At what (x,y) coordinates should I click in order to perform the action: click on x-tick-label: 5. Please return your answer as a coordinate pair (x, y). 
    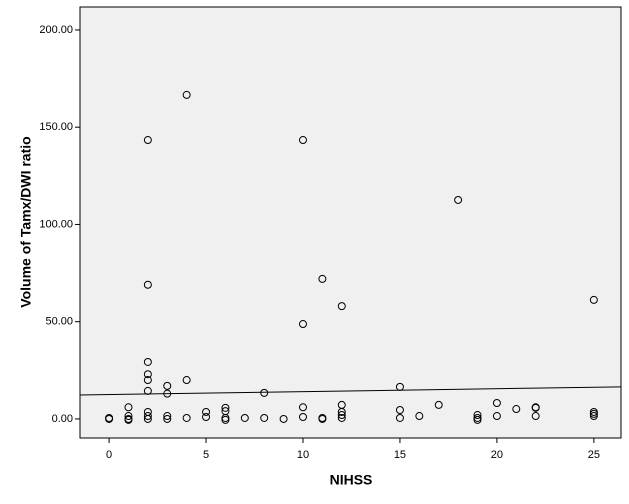
    Looking at the image, I should click on (206, 455).